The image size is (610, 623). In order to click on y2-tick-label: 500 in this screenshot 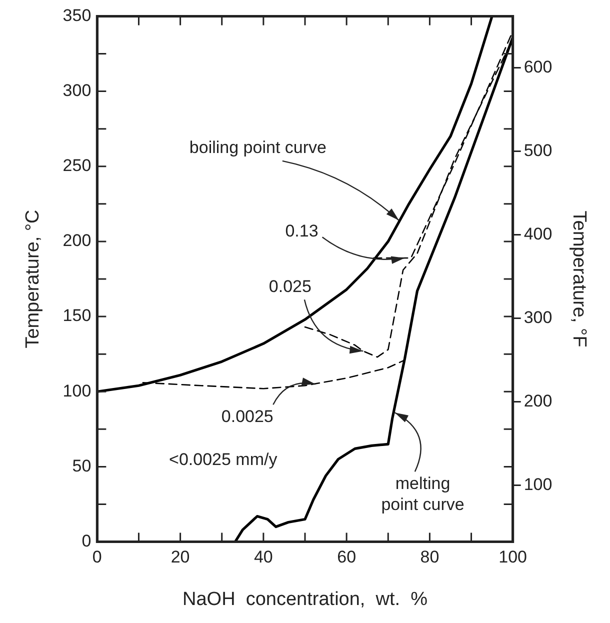, I will do `click(538, 150)`.